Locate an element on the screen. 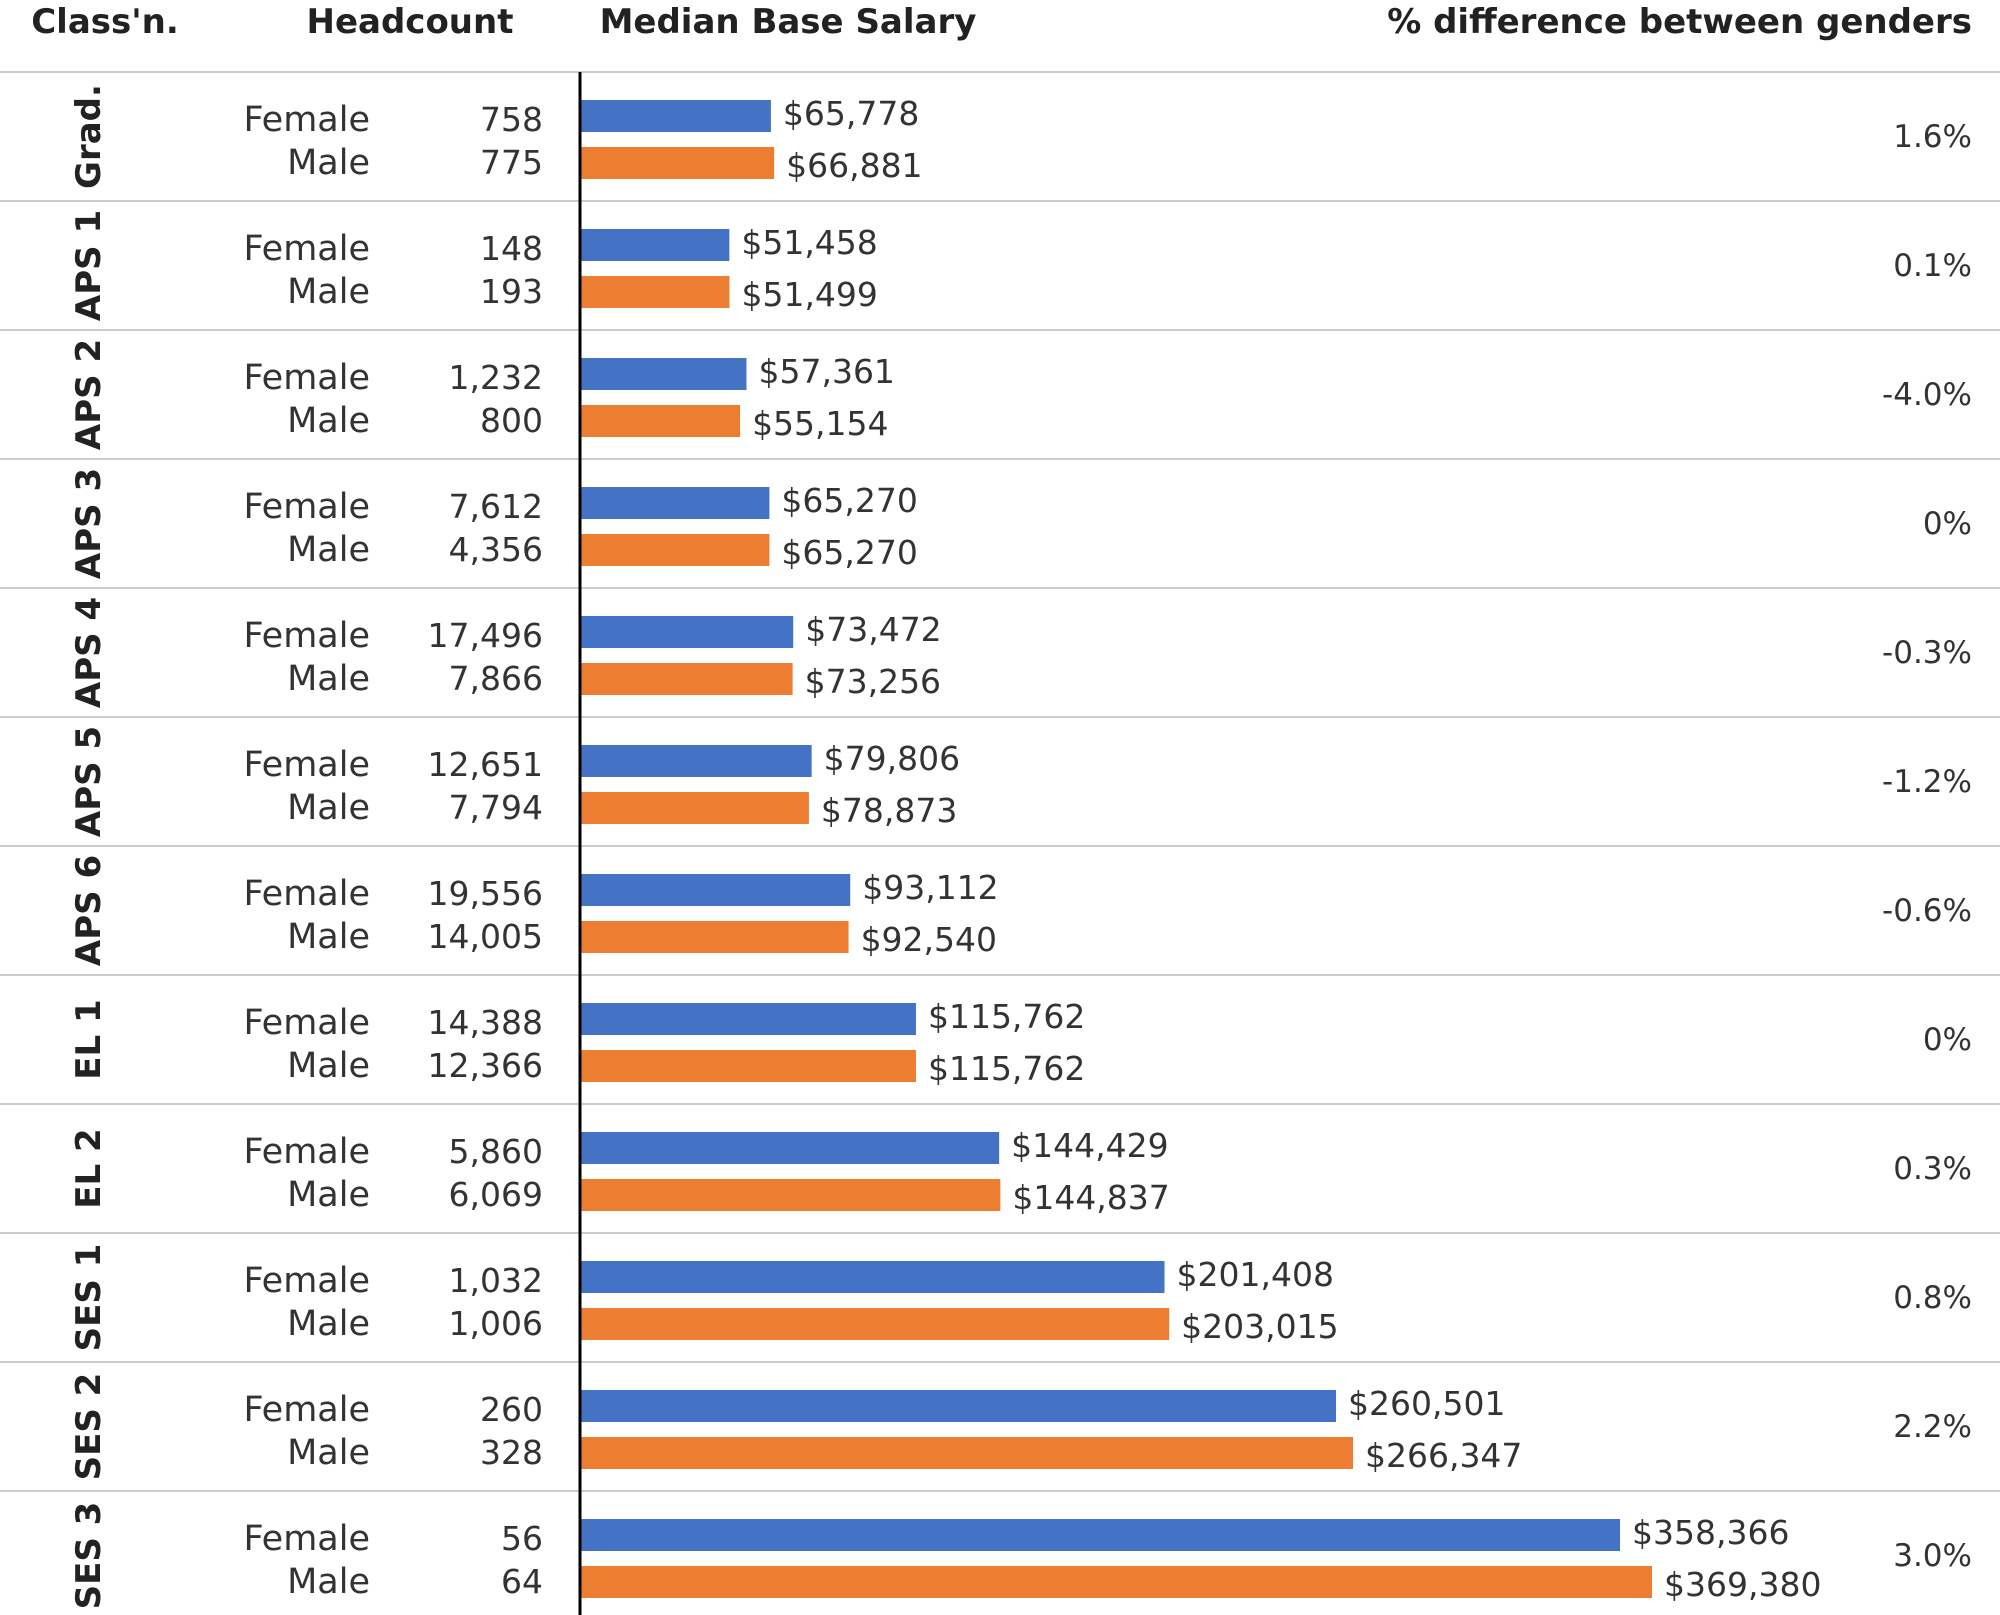 The image size is (2000, 1615). difference-value: 2.2% is located at coordinates (1932, 1427).